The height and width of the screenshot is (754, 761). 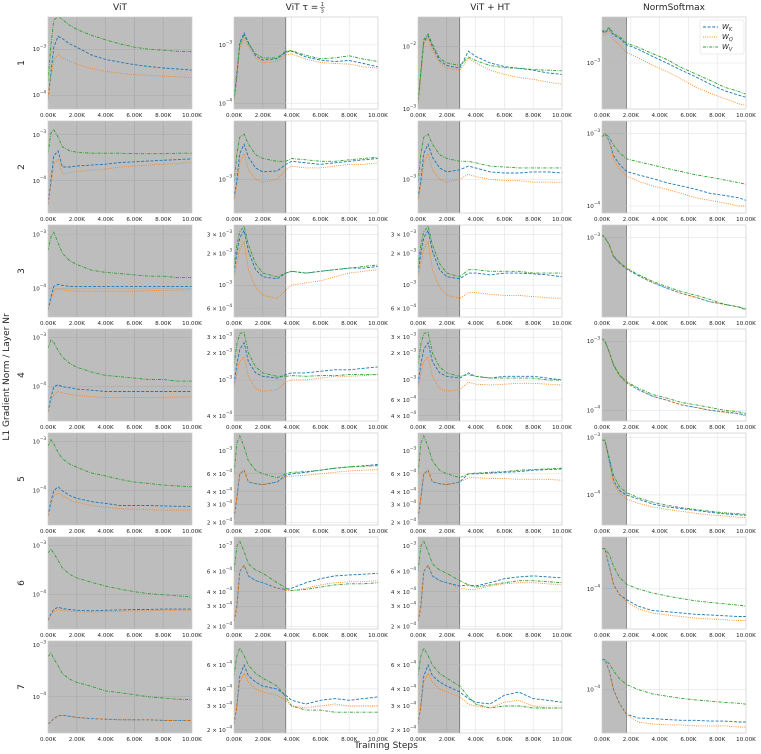 I want to click on row-label-layer-2: 2, so click(x=22, y=167).